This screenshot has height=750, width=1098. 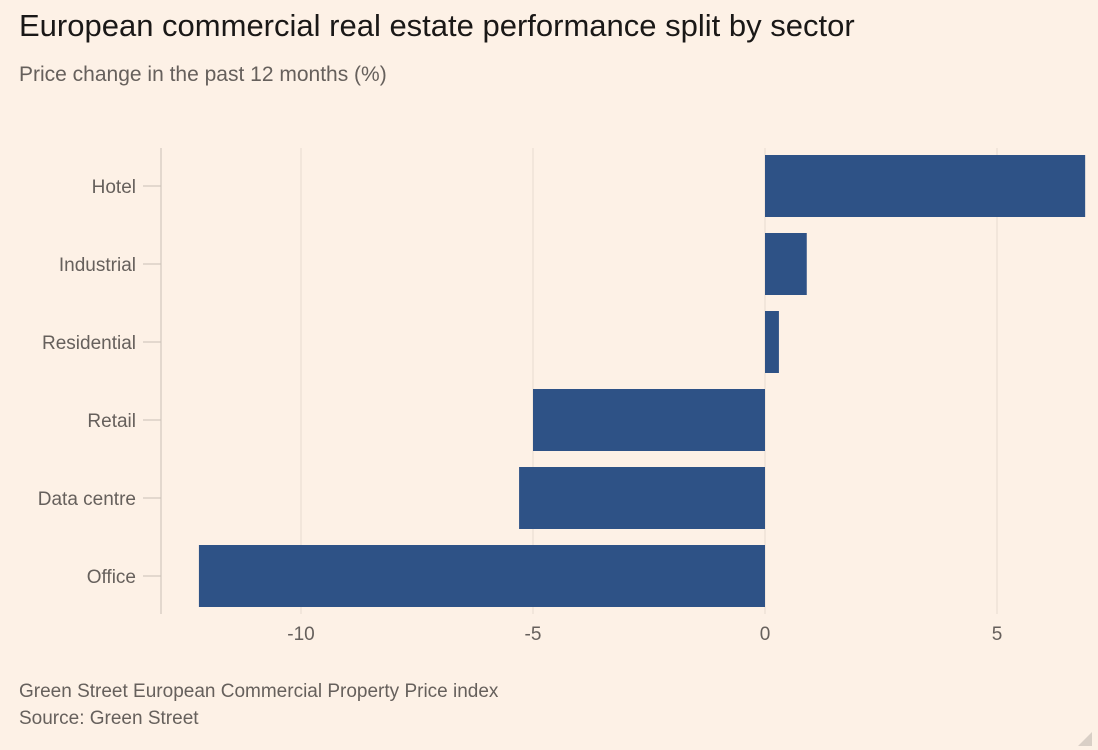 I want to click on category-label: Industrial, so click(x=97, y=265).